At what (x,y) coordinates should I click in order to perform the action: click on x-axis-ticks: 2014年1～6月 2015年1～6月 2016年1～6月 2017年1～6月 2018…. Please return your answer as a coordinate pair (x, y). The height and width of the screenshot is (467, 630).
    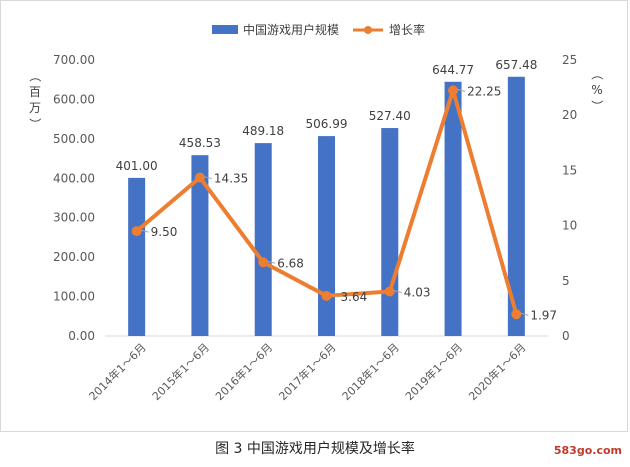
    Looking at the image, I should click on (307, 371).